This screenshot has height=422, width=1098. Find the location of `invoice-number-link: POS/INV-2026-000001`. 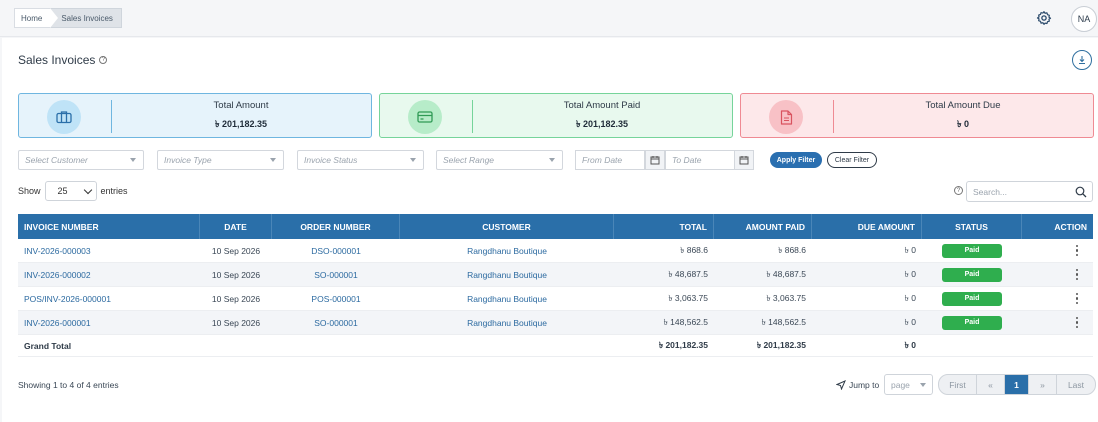

invoice-number-link: POS/INV-2026-000001 is located at coordinates (67, 298).